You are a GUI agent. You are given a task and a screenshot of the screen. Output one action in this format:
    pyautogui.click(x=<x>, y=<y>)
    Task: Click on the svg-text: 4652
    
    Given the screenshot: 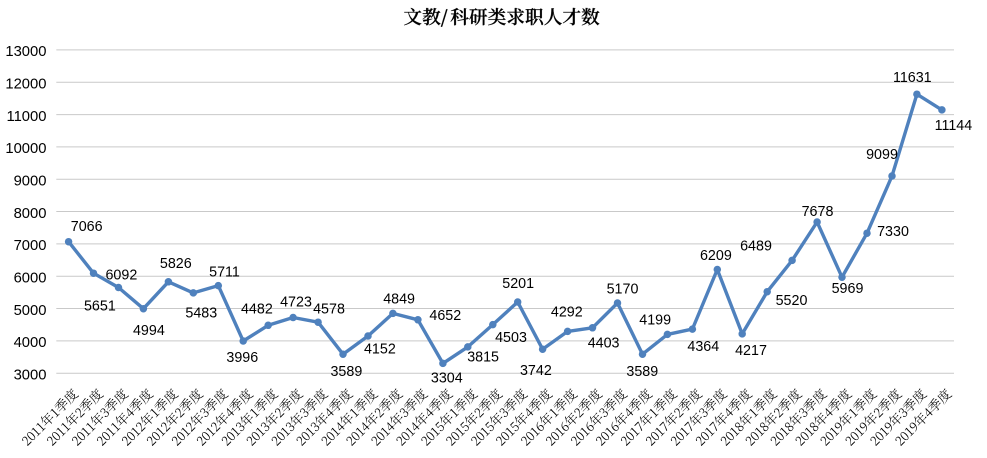 What is the action you would take?
    pyautogui.click(x=445, y=316)
    